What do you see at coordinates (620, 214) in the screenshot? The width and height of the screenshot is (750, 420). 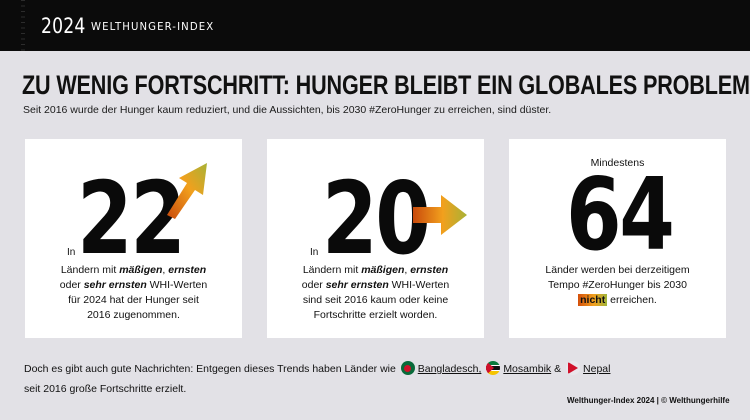 I see `card-number: 64` at bounding box center [620, 214].